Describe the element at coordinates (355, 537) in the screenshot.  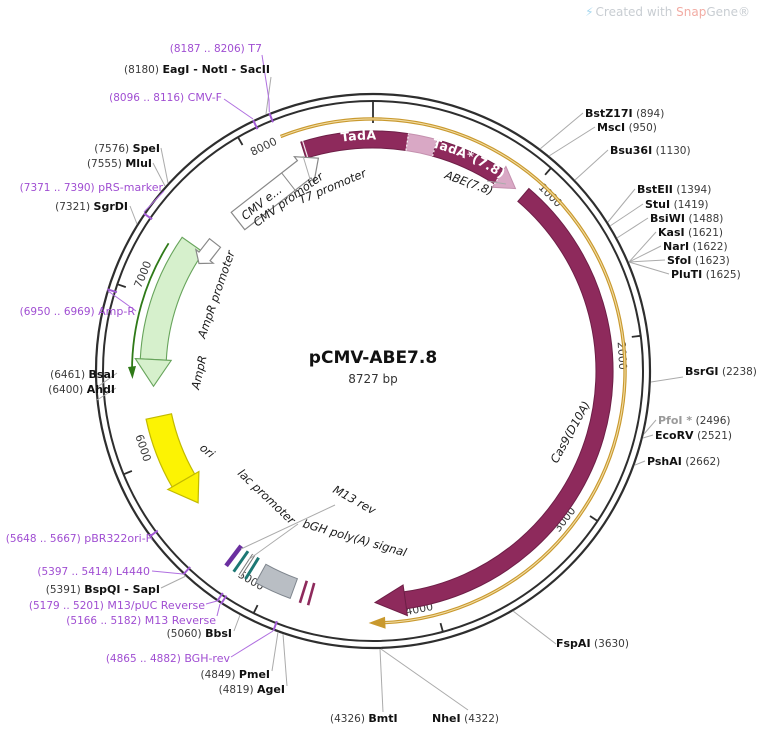
I see `bgh-label: bGH poly(A) signal` at that location.